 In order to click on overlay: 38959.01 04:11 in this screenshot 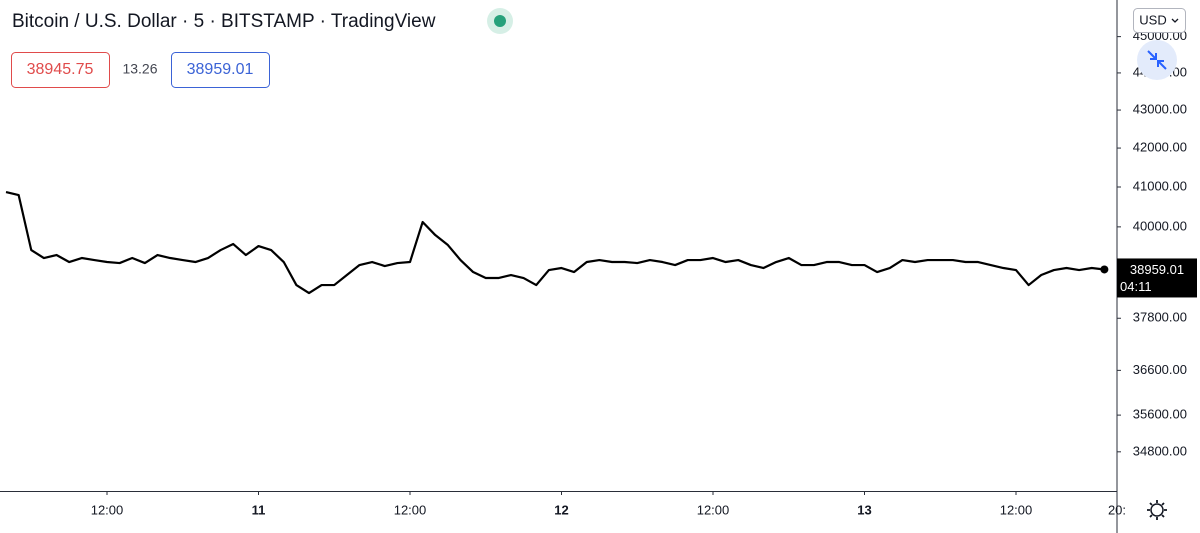, I will do `click(1157, 278)`.